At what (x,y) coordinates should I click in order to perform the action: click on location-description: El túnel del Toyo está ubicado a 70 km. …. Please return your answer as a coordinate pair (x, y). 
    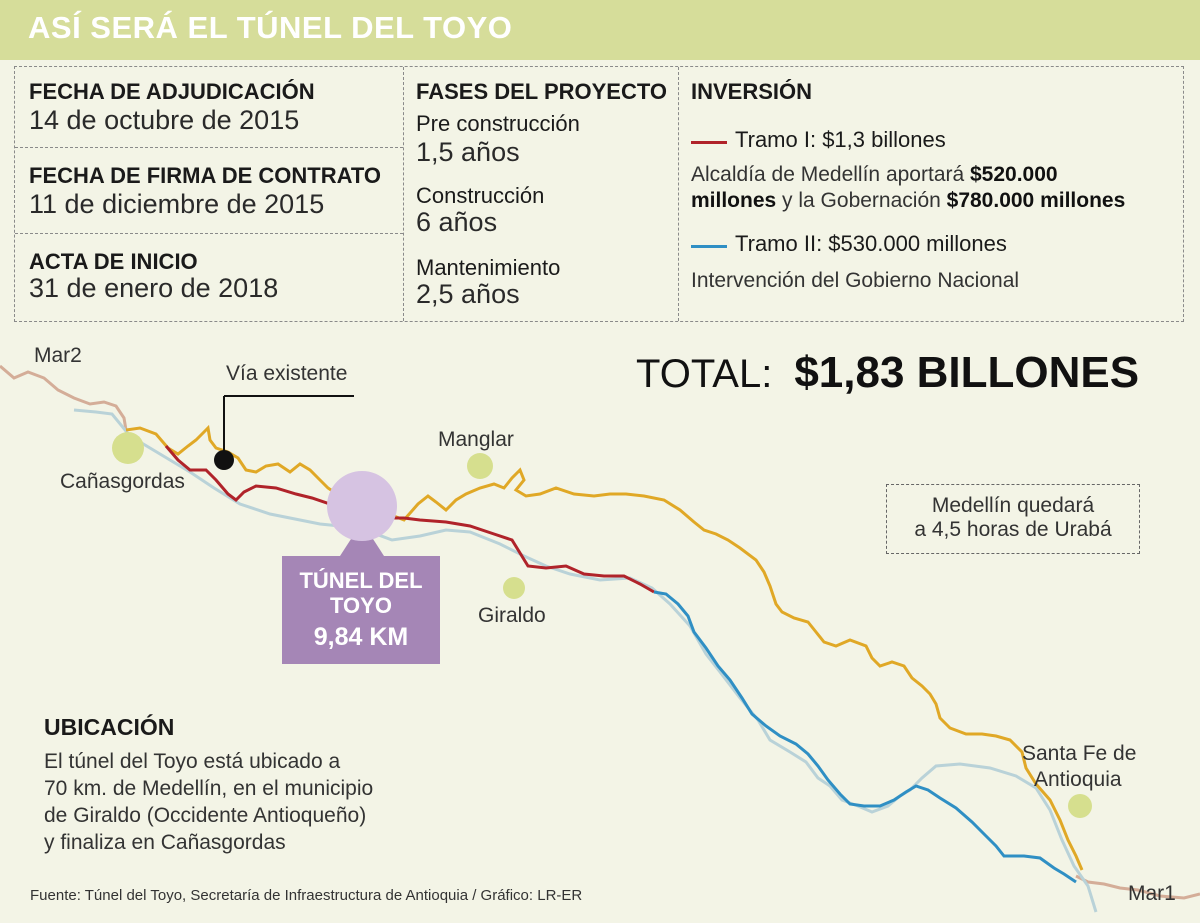
    Looking at the image, I should click on (209, 802).